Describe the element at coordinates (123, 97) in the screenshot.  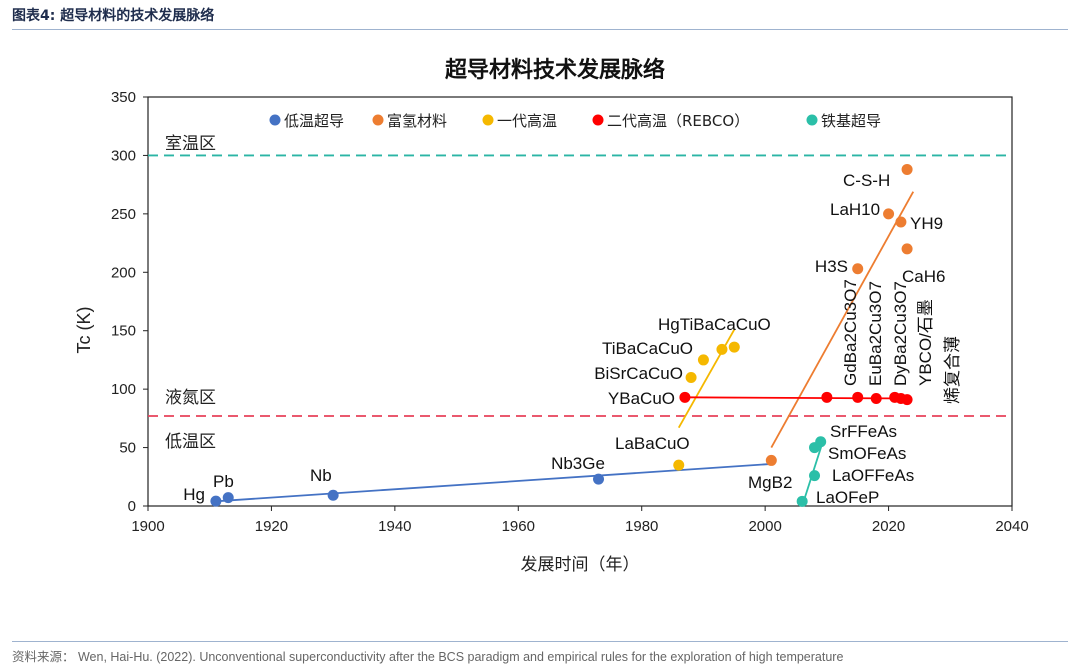
I see `y-tick-label: 350` at that location.